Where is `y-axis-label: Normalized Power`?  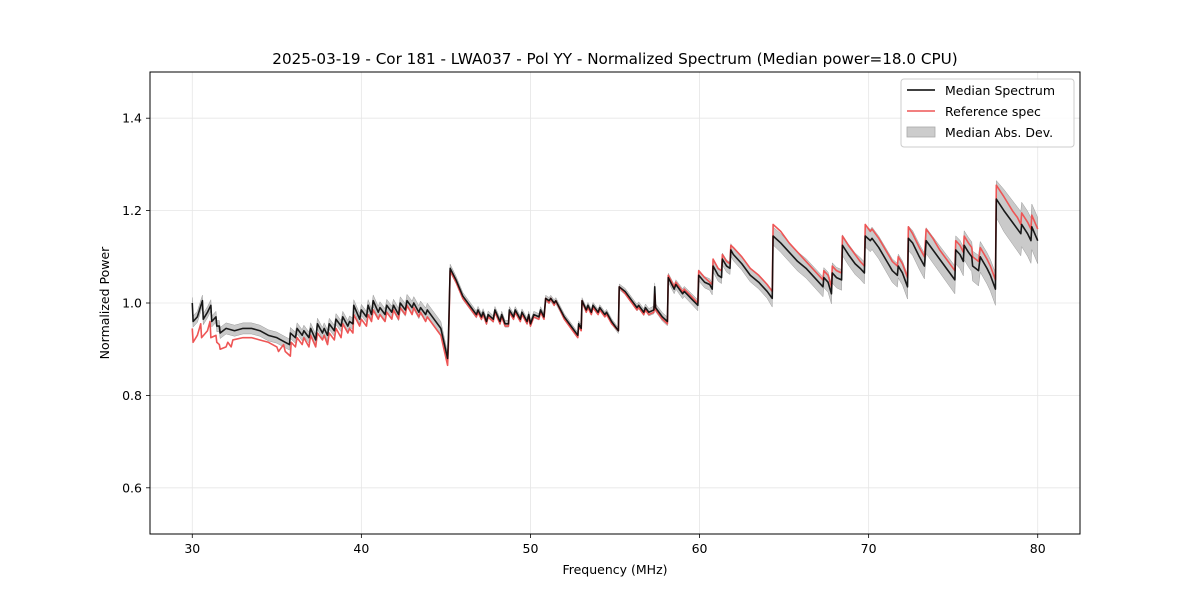
y-axis-label: Normalized Power is located at coordinates (104, 303).